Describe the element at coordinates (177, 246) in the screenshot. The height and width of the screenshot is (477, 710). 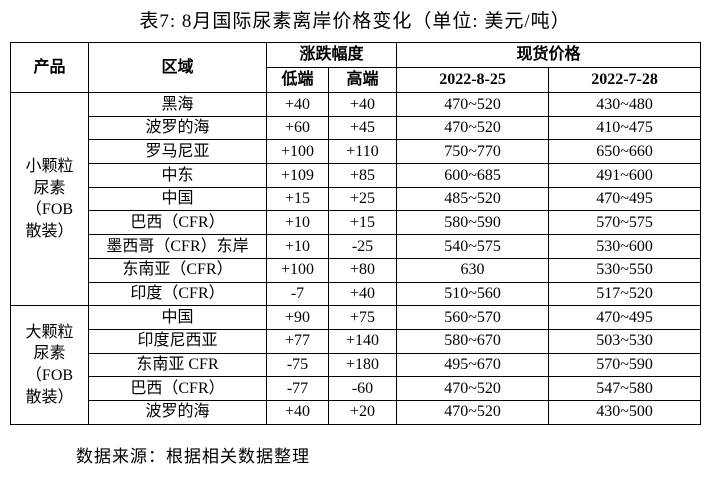
I see `region-cell: 墨西哥（CFR）东岸` at that location.